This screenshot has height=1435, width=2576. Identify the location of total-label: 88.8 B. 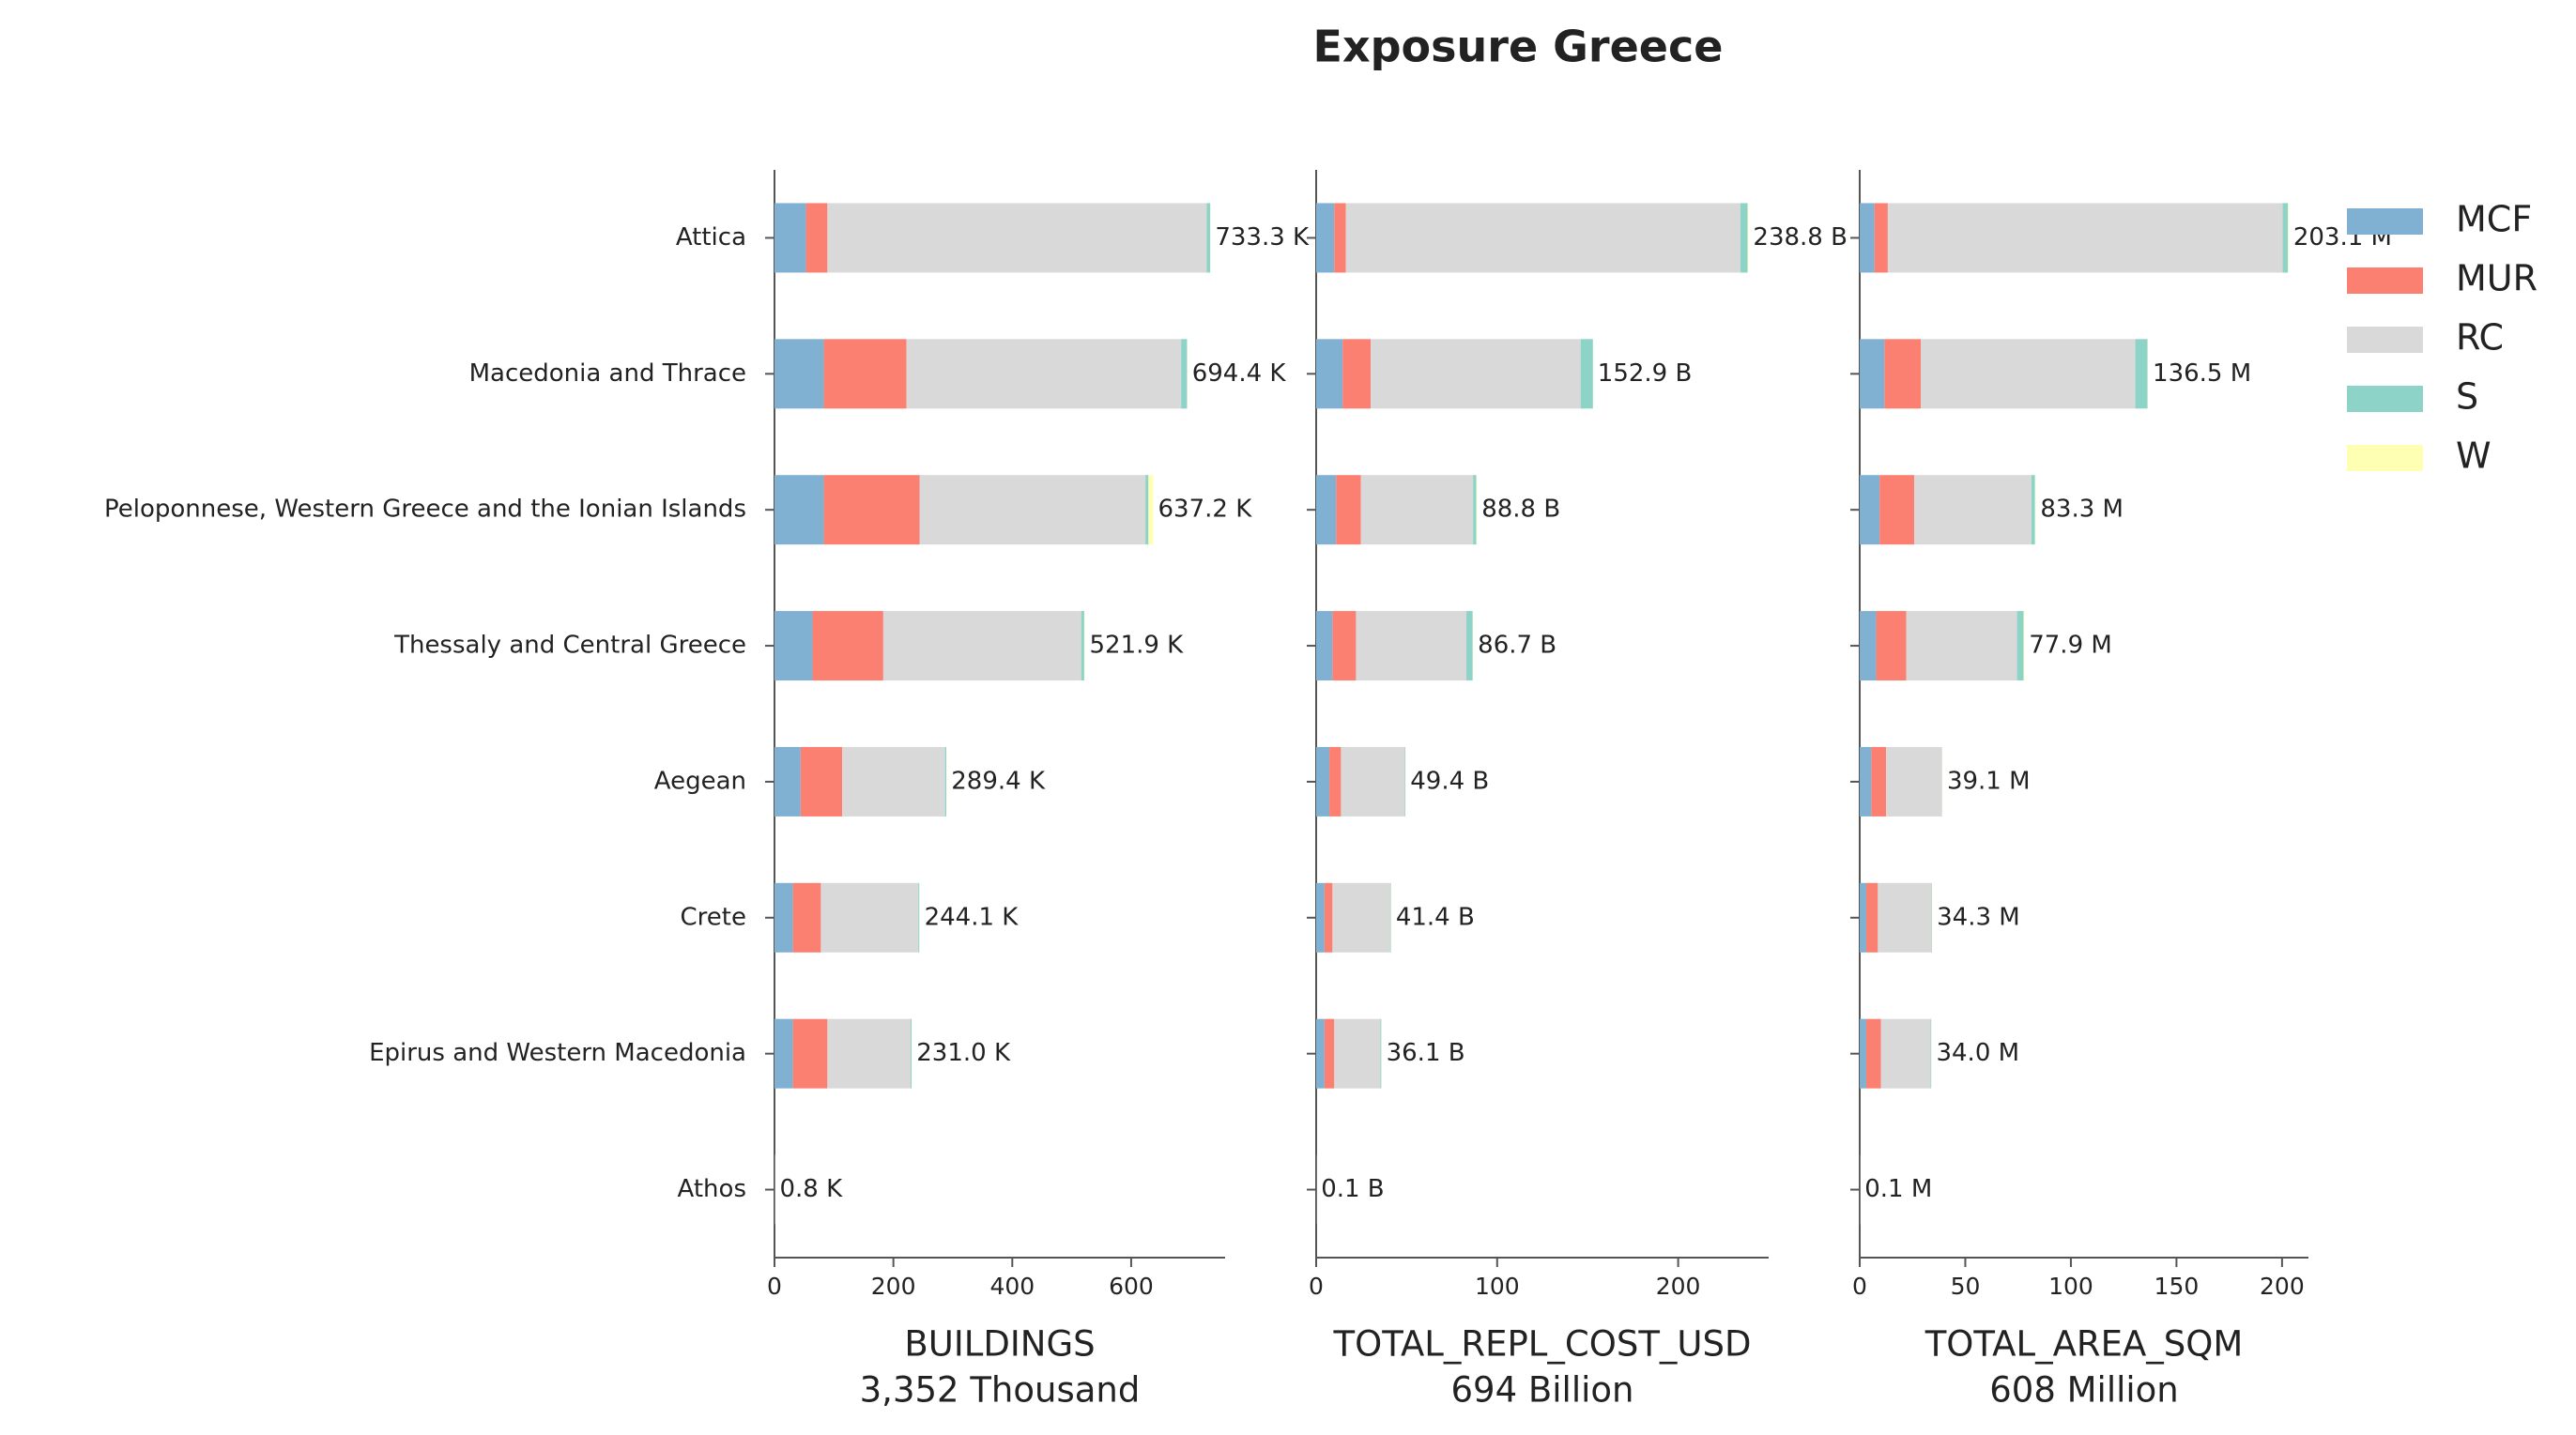
(1521, 510).